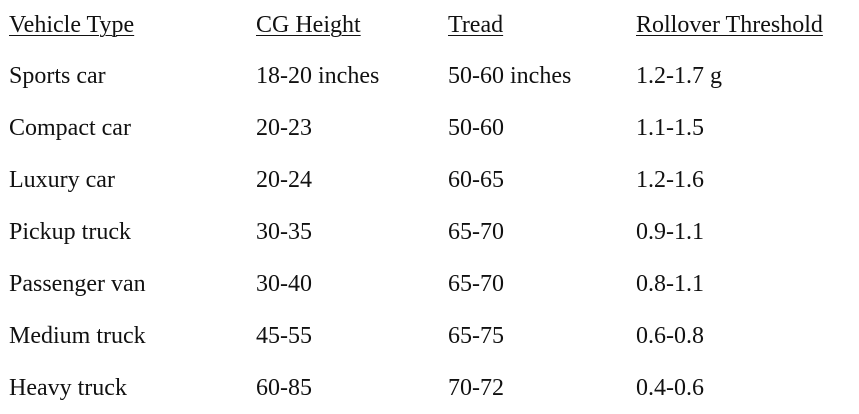  I want to click on cg-height-cell: 30-40, so click(284, 284).